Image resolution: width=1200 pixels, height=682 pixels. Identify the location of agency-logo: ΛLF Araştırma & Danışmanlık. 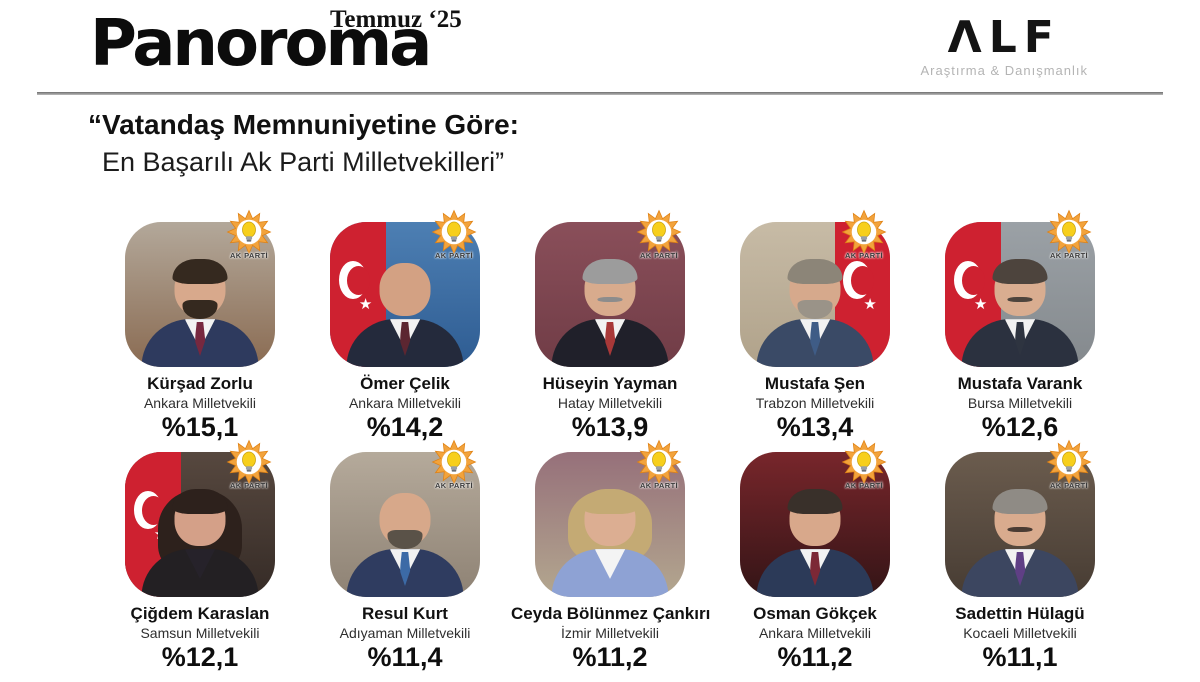
(1005, 45).